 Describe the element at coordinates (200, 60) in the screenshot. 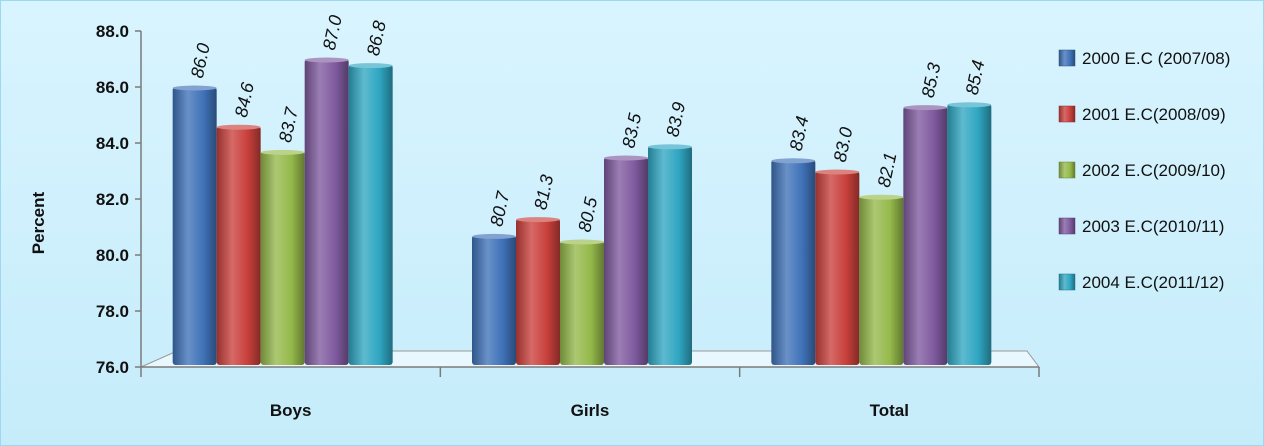

I see `data-label: 86.0` at that location.